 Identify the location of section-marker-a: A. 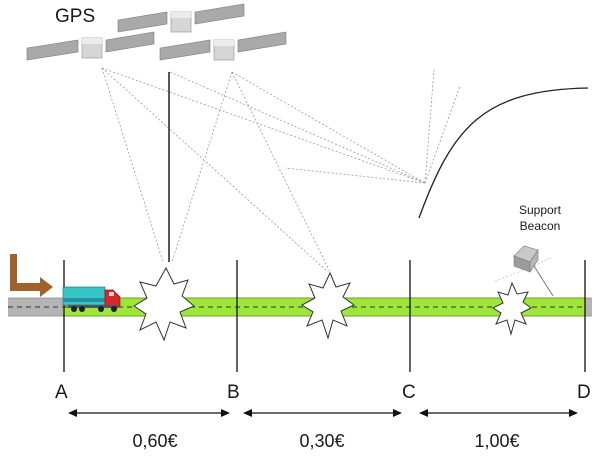
(61, 392).